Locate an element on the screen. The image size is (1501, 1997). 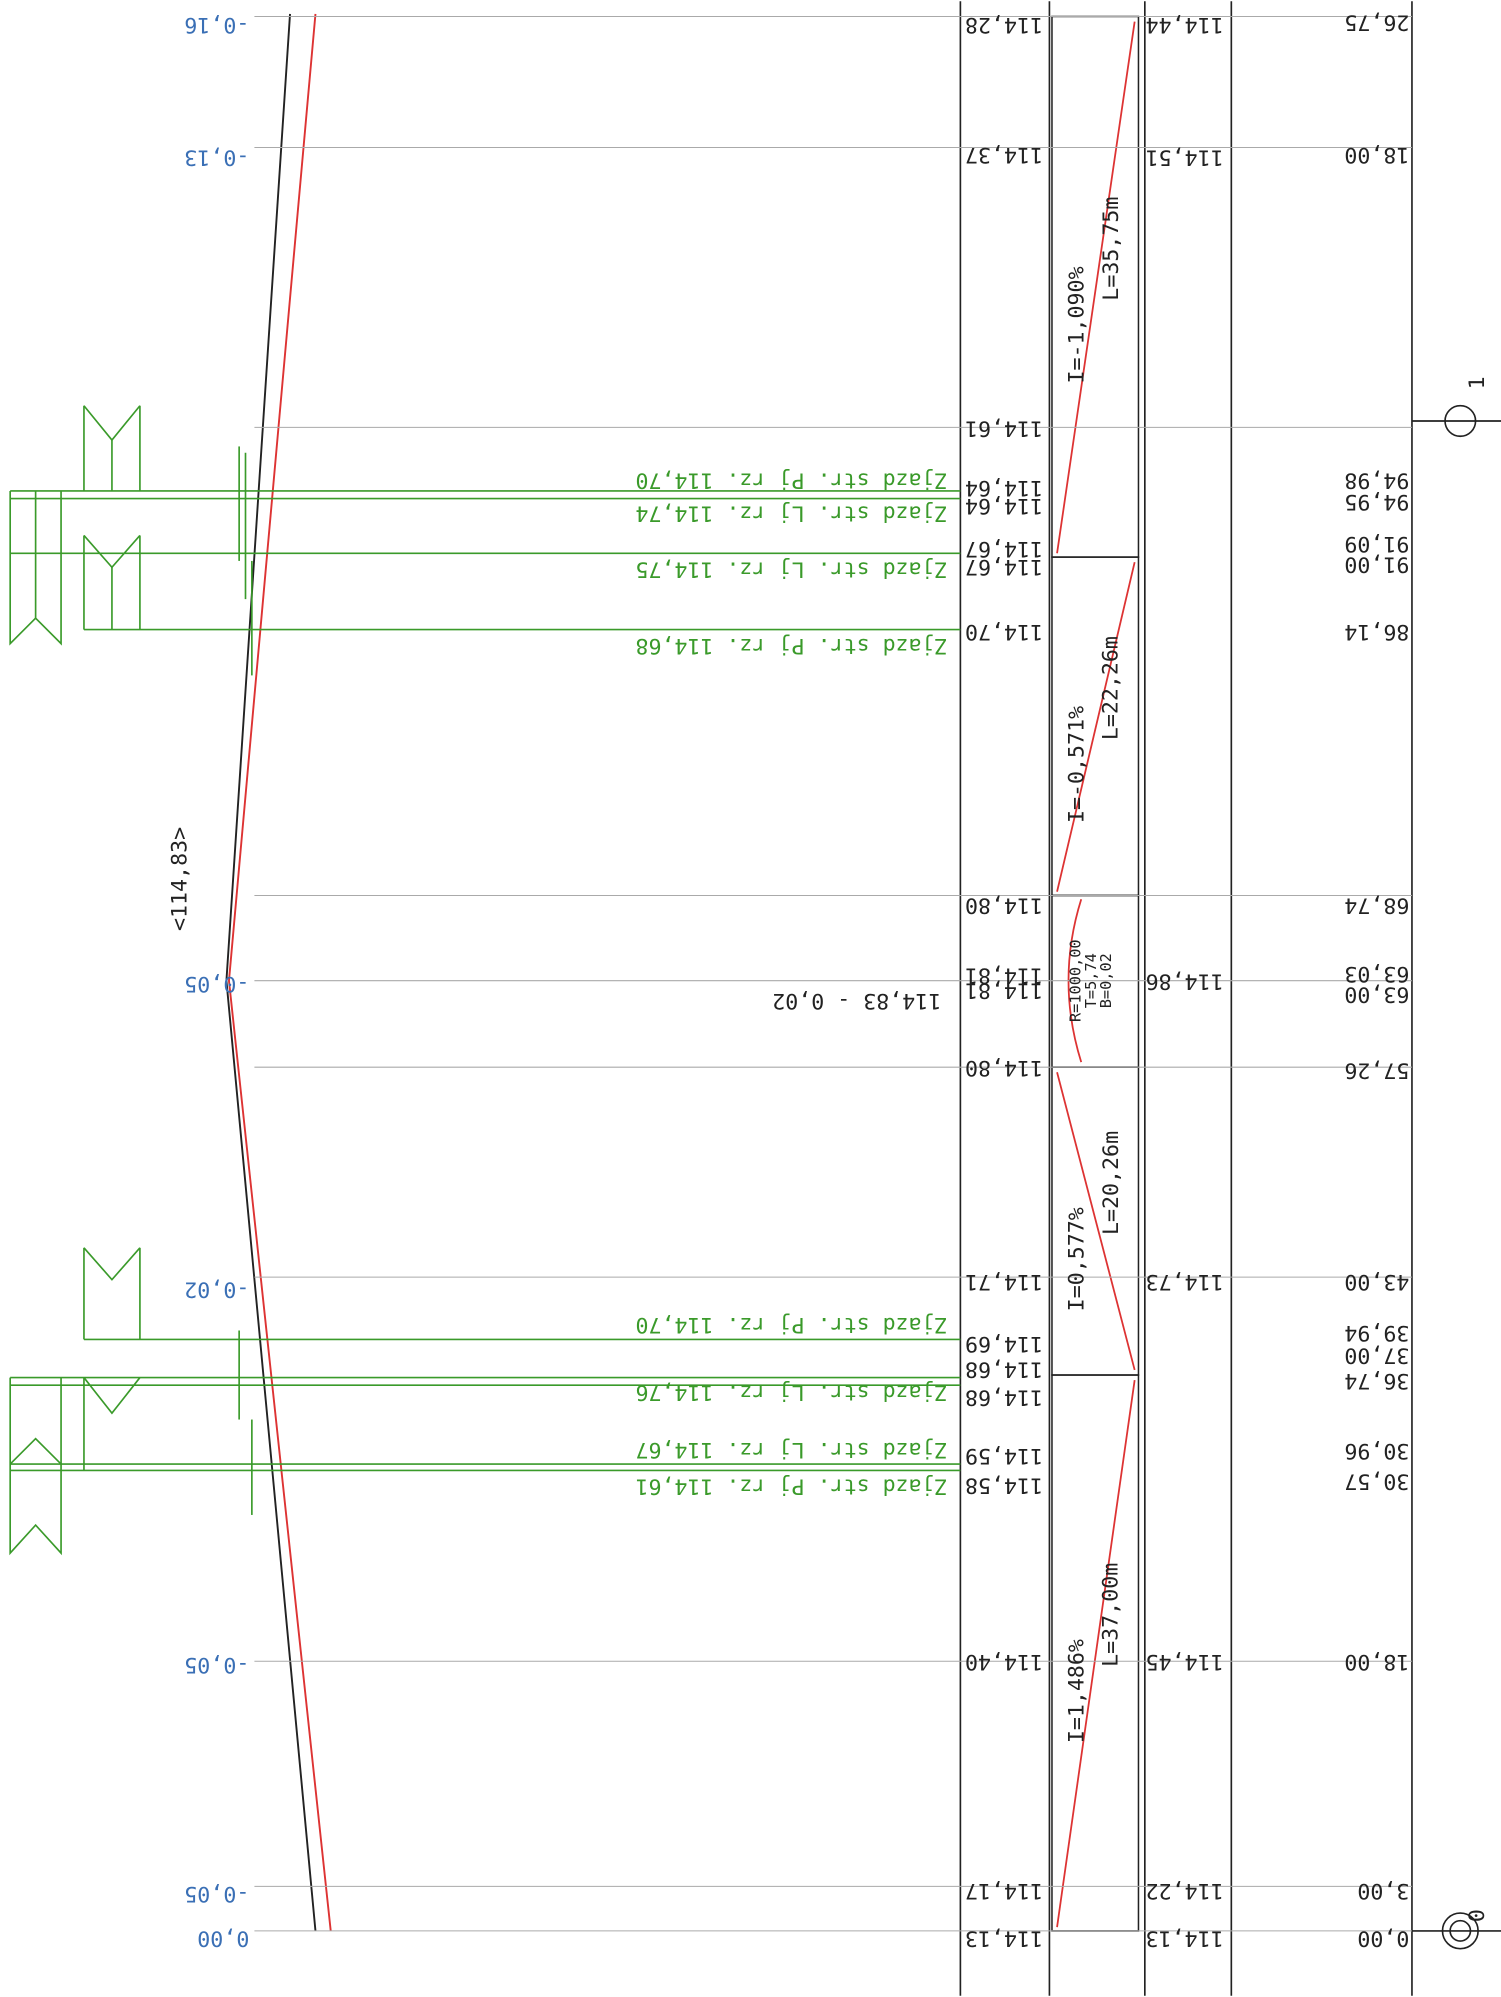
distance-label: 94,95 is located at coordinates (1376, 501).